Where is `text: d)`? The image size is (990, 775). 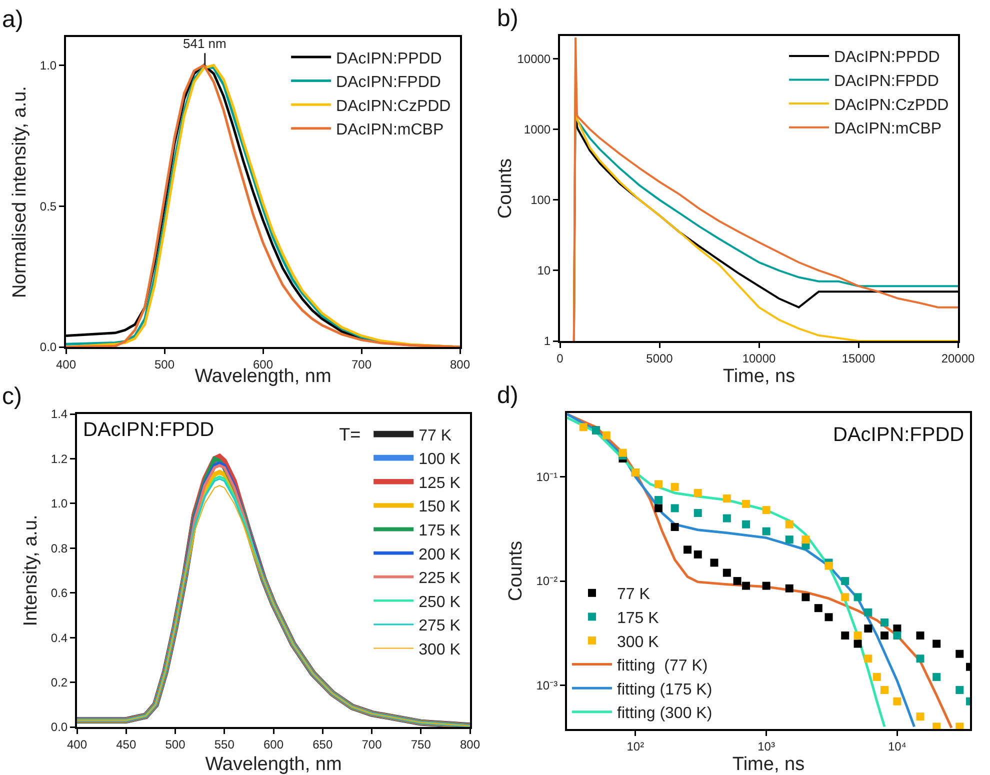 text: d) is located at coordinates (507, 395).